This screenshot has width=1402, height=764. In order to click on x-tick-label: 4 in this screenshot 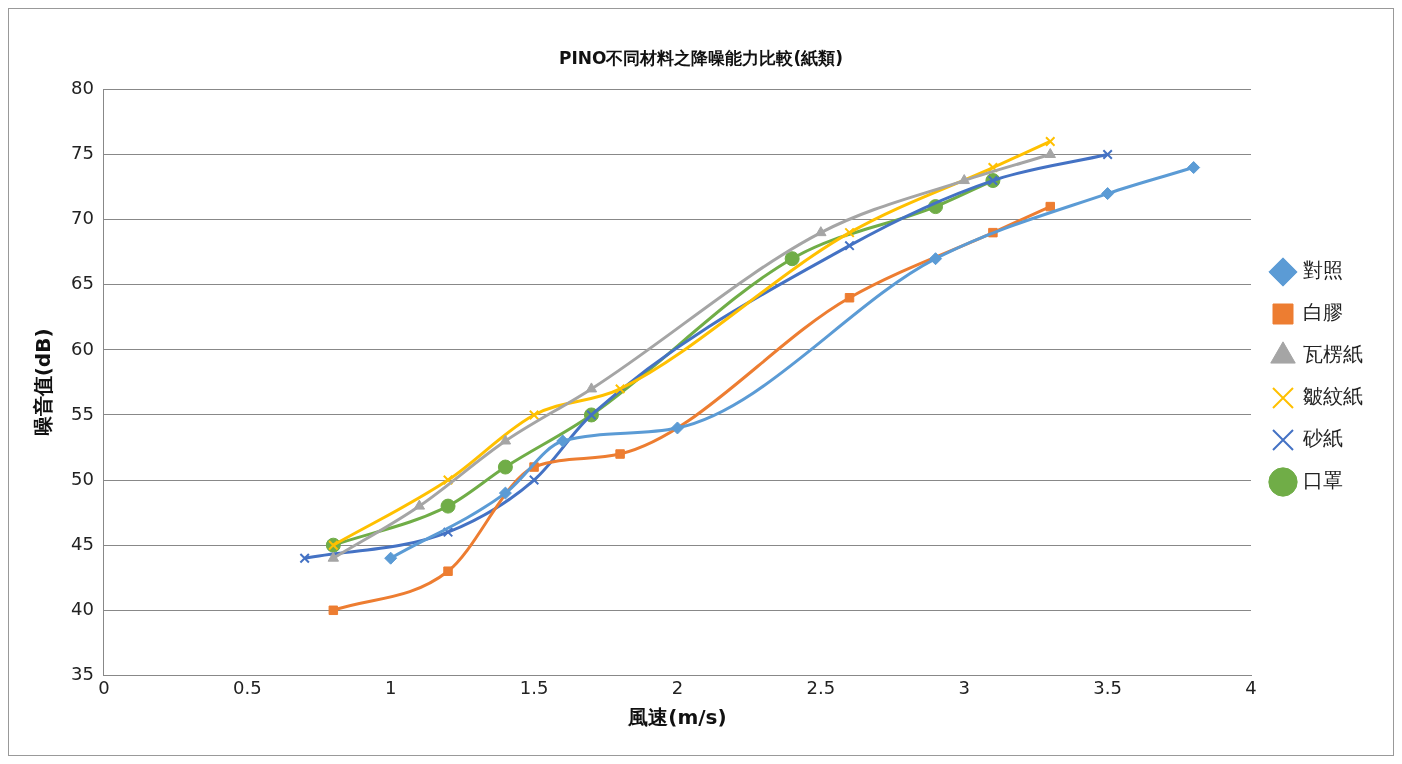, I will do `click(1251, 687)`.